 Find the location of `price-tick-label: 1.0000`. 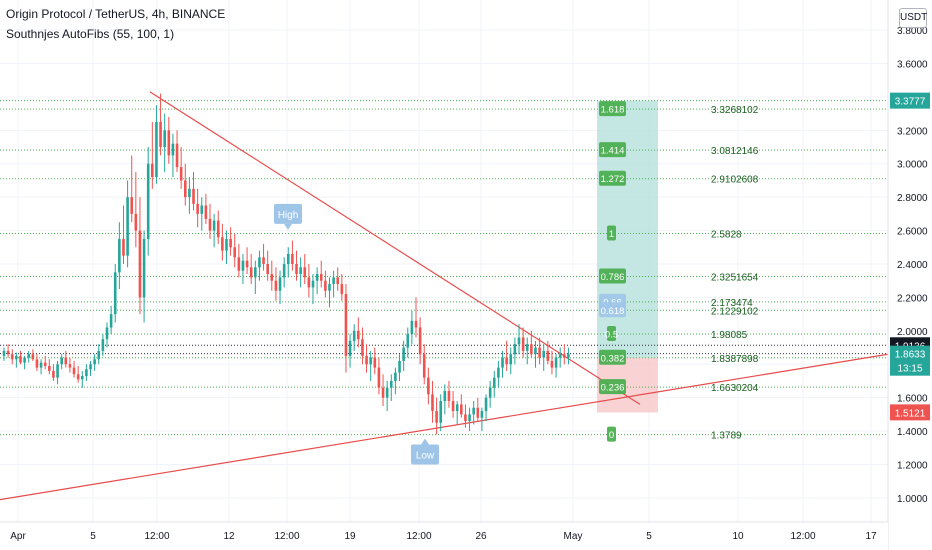

price-tick-label: 1.0000 is located at coordinates (912, 499).